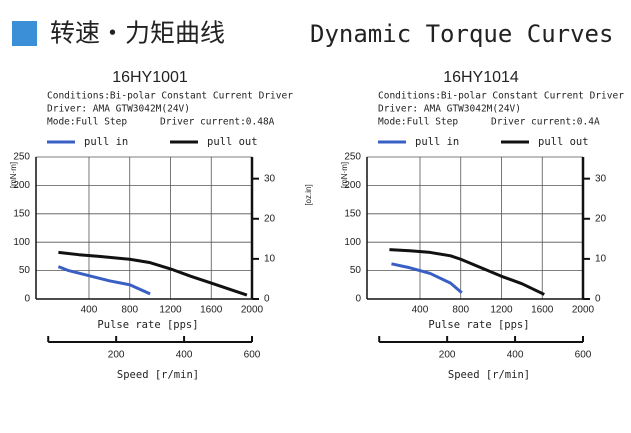 Image resolution: width=631 pixels, height=433 pixels. I want to click on driver-current: Driver current:0.4A, so click(545, 122).